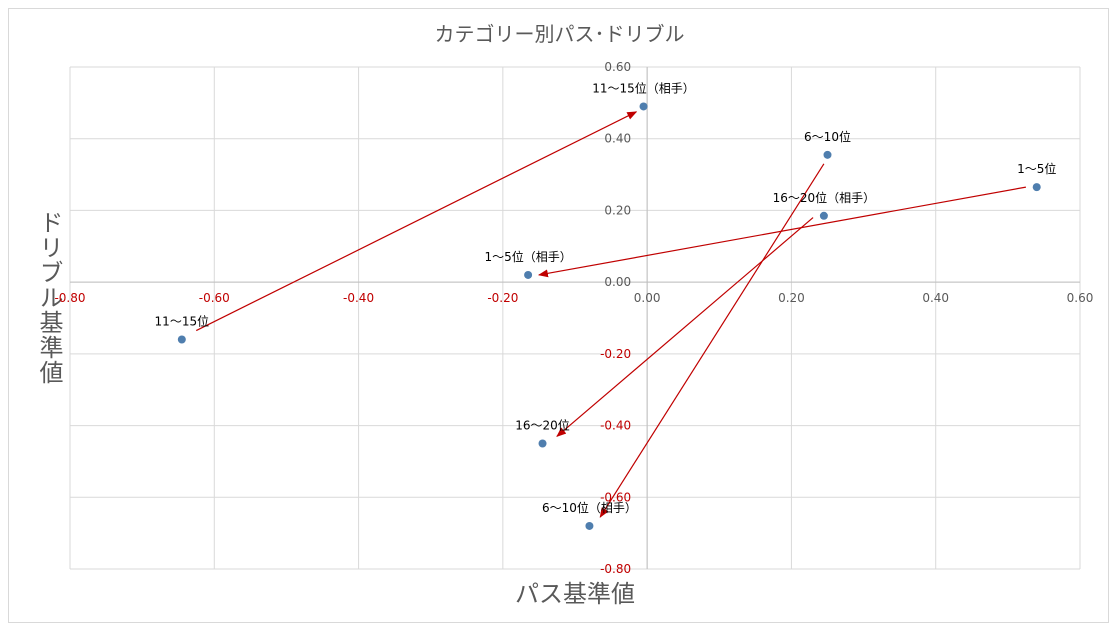 The width and height of the screenshot is (1119, 631). What do you see at coordinates (182, 321) in the screenshot?
I see `point-label: 11～15位` at bounding box center [182, 321].